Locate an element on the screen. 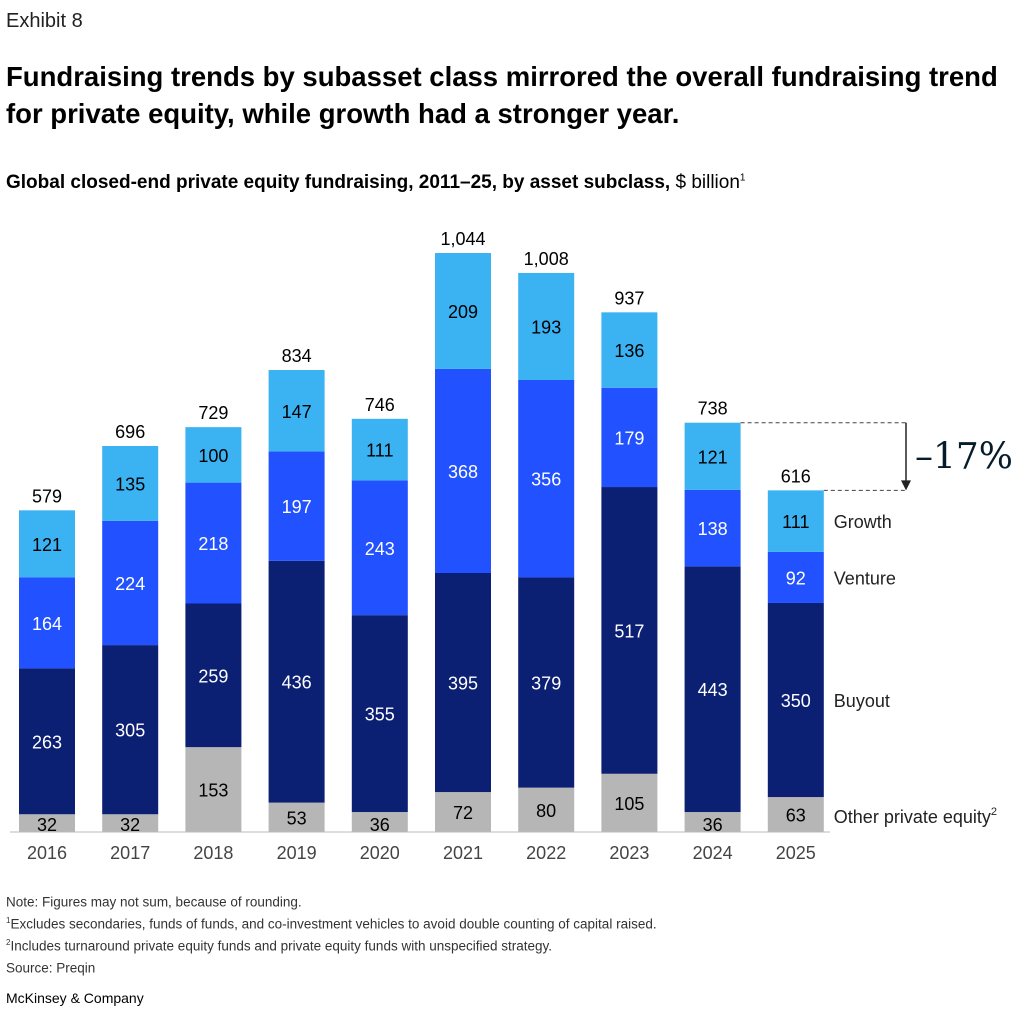 Image resolution: width=1020 pixels, height=1016 pixels. data-label: 80 is located at coordinates (546, 811).